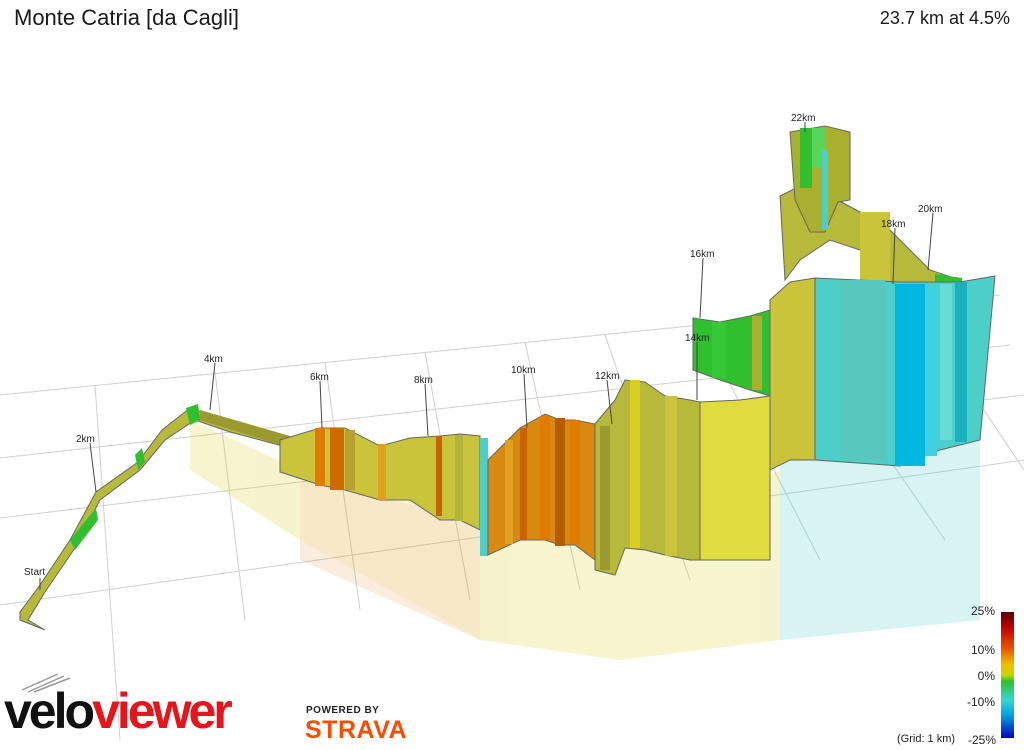 This screenshot has height=750, width=1024. Describe the element at coordinates (356, 730) in the screenshot. I see `strava-logo: STRAVA` at that location.